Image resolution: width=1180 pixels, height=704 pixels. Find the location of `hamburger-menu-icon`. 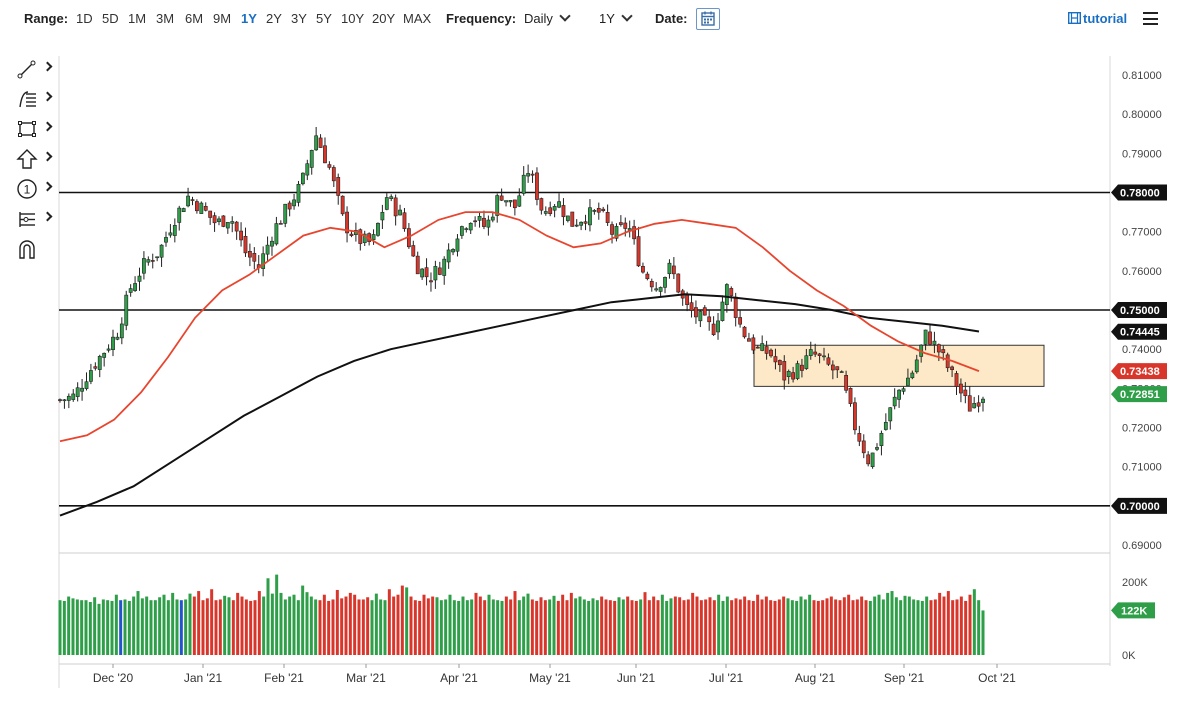

hamburger-menu-icon is located at coordinates (1150, 18).